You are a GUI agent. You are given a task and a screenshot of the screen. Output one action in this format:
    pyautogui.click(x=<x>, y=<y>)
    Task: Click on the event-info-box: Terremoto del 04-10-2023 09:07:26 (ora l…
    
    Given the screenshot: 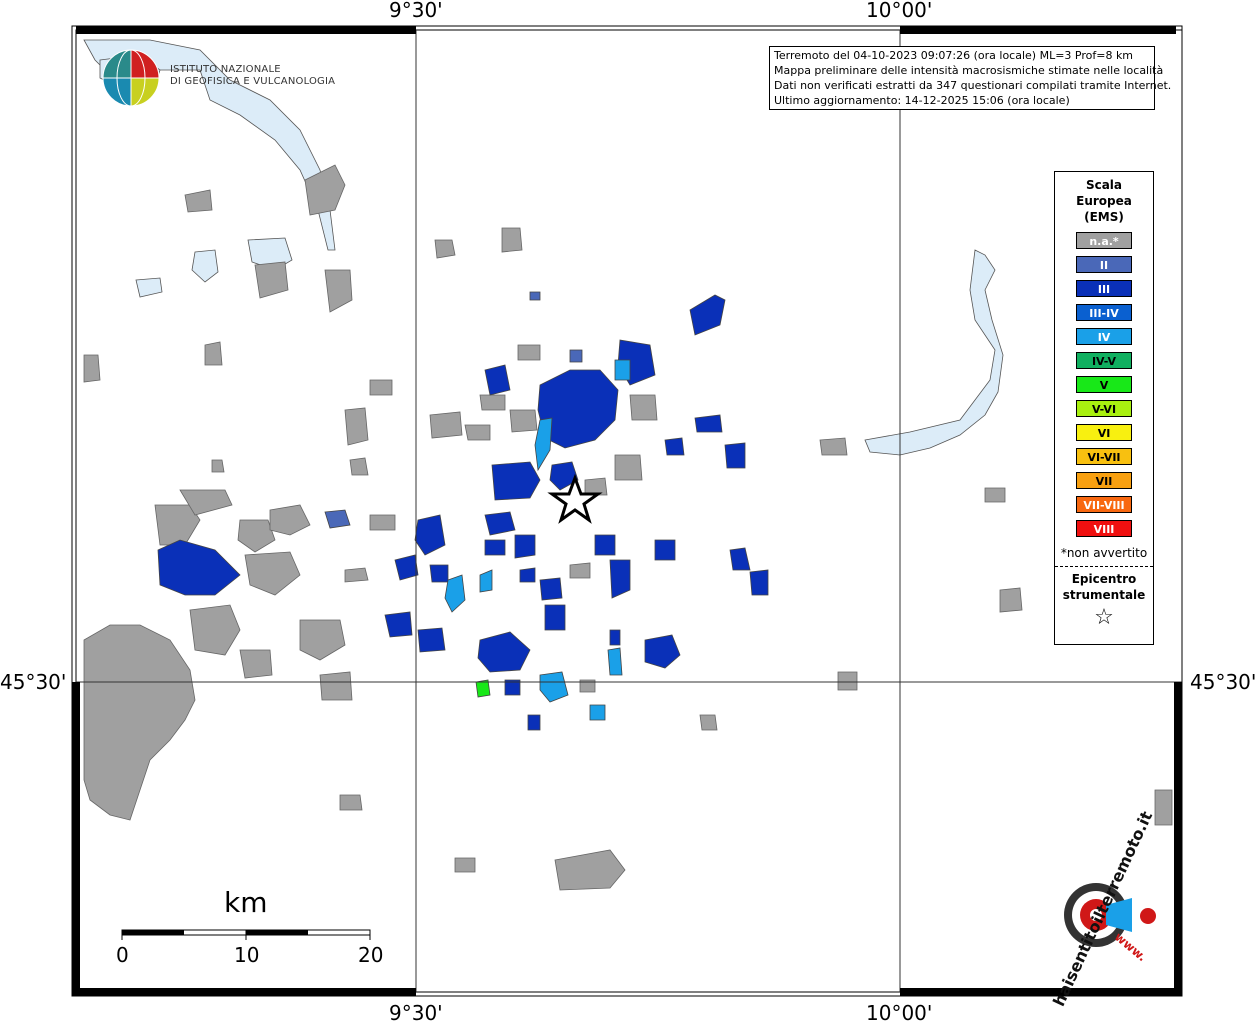 What is the action you would take?
    pyautogui.click(x=970, y=78)
    